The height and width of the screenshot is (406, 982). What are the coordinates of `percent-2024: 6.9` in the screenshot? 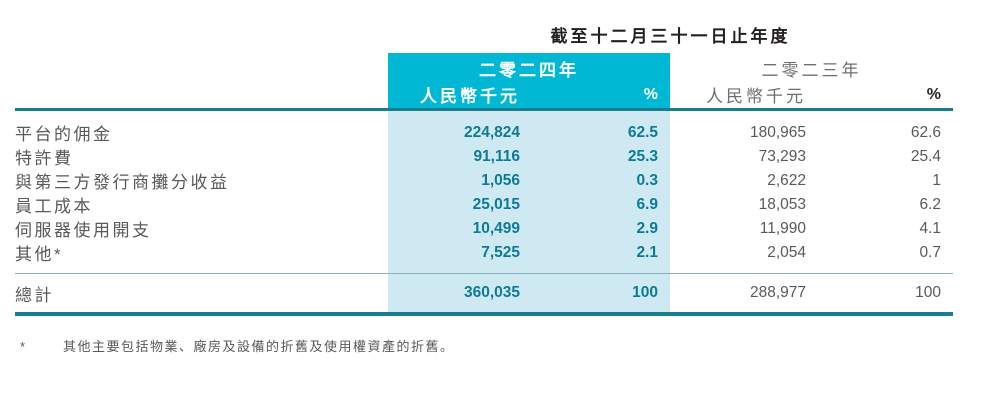 It's located at (647, 204).